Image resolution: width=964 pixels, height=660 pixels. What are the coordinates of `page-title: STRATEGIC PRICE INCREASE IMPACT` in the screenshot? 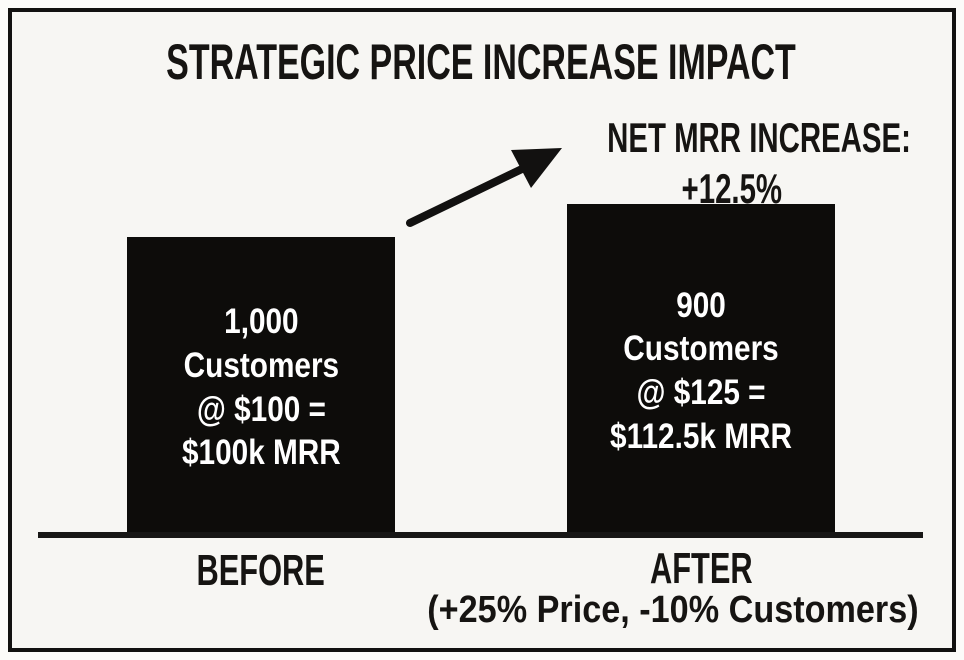 It's located at (481, 62).